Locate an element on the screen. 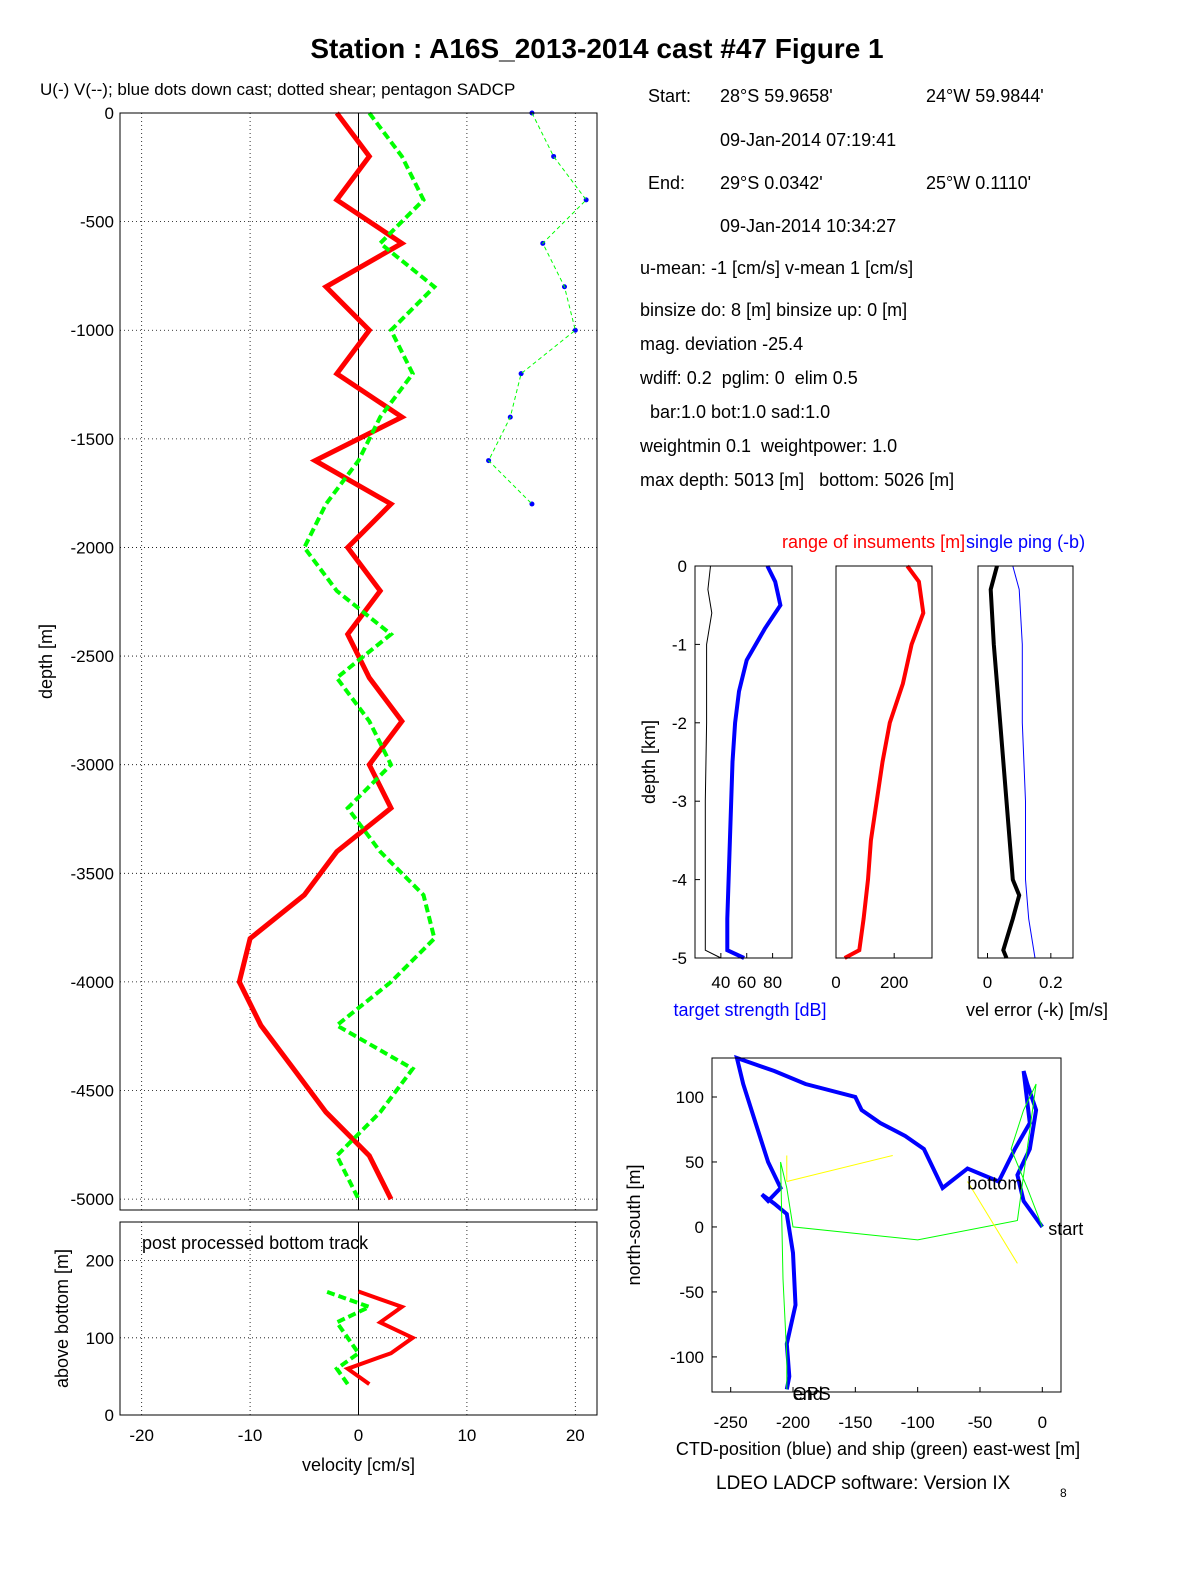 The height and width of the screenshot is (1576, 1200). pos-xtick-label: 0 is located at coordinates (1042, 1422).